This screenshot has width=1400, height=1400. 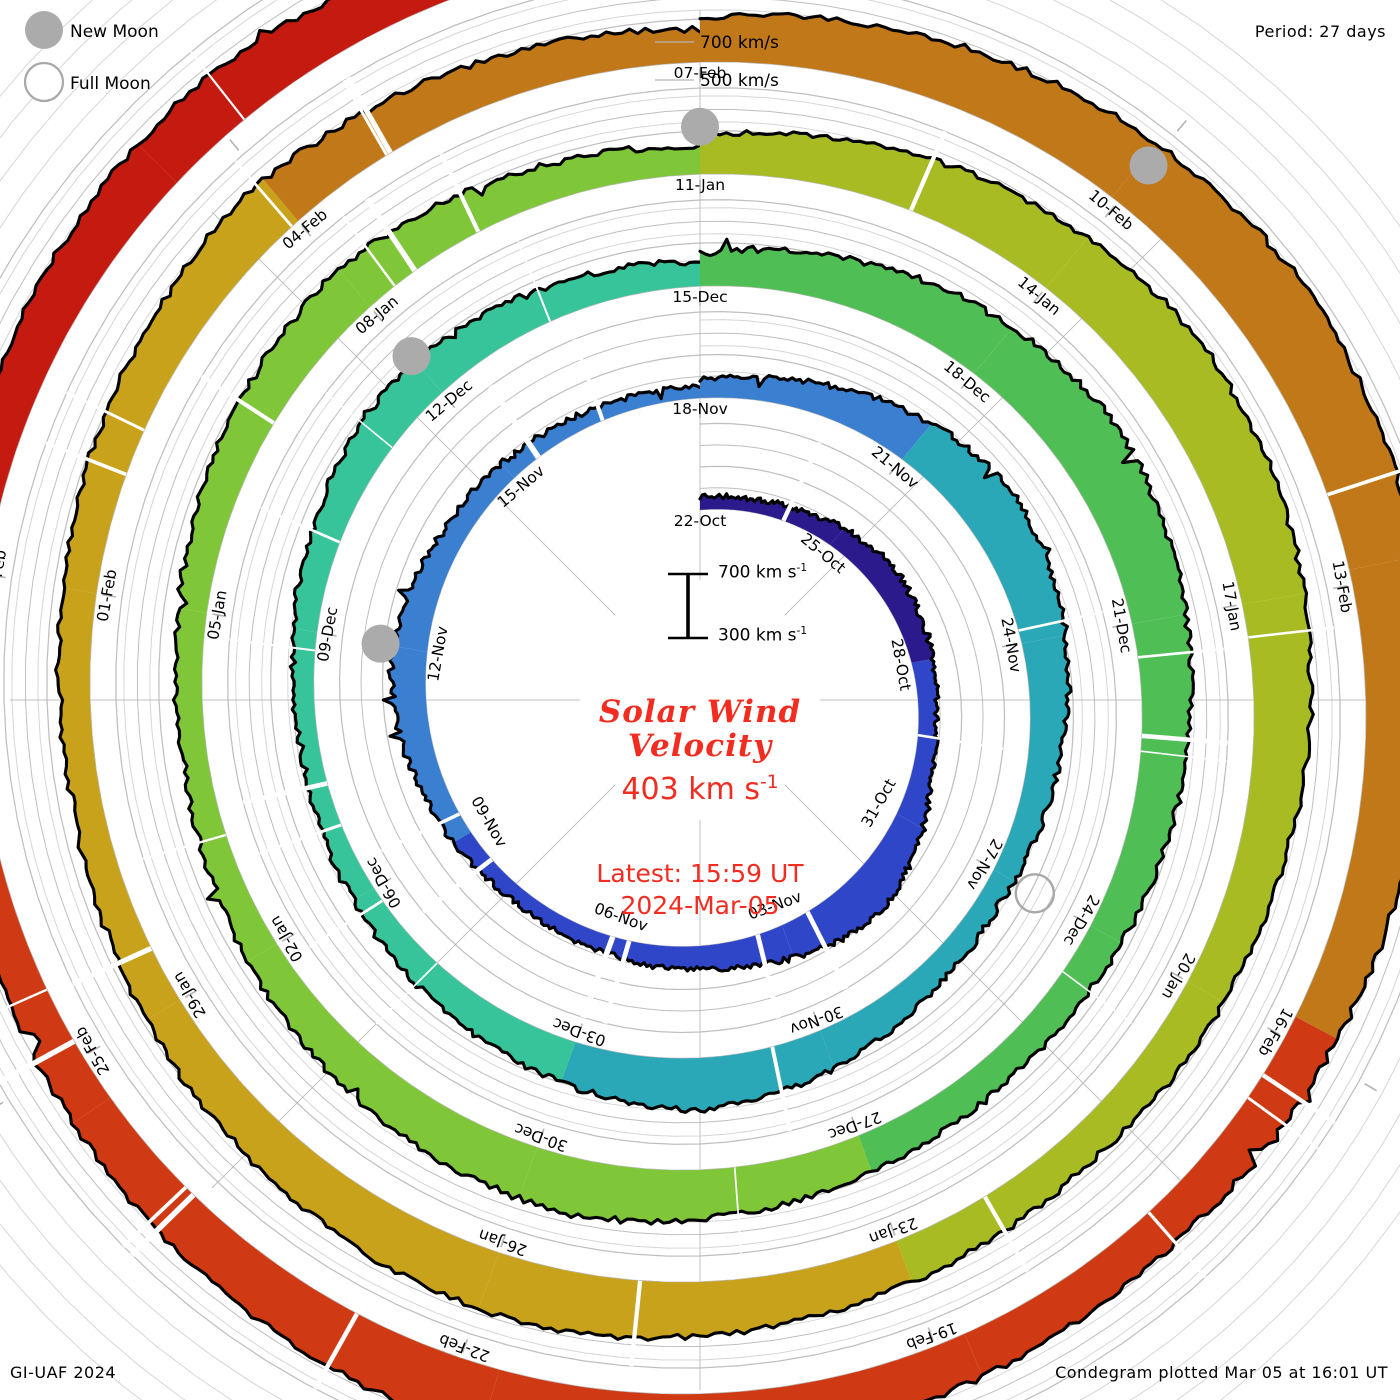 What do you see at coordinates (763, 572) in the screenshot?
I see `scale-label-top: 700 km s-1` at bounding box center [763, 572].